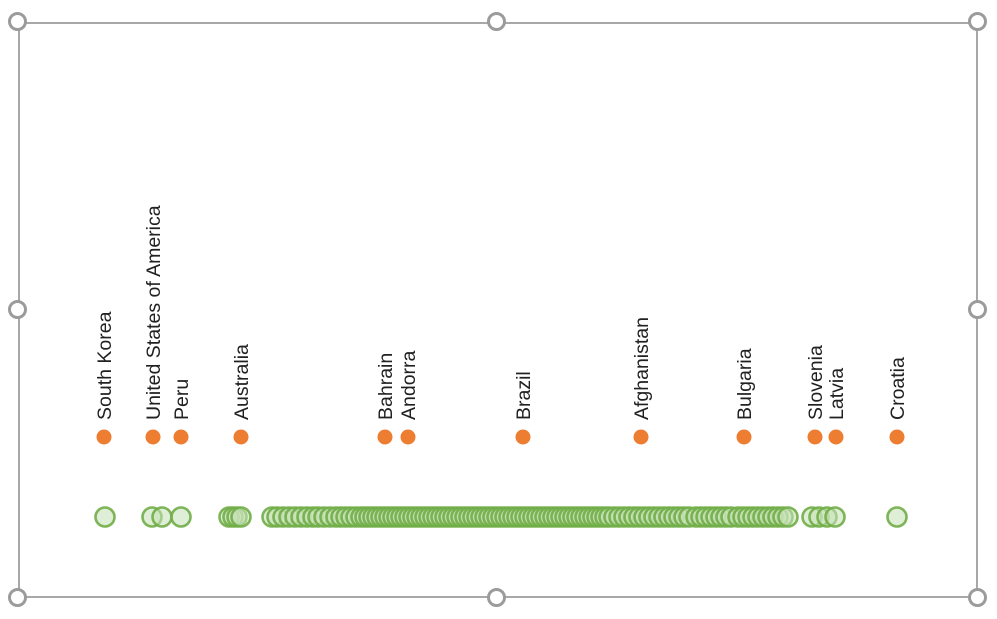 This screenshot has width=997, height=619. What do you see at coordinates (642, 368) in the screenshot?
I see `country-label: Afghanistan` at bounding box center [642, 368].